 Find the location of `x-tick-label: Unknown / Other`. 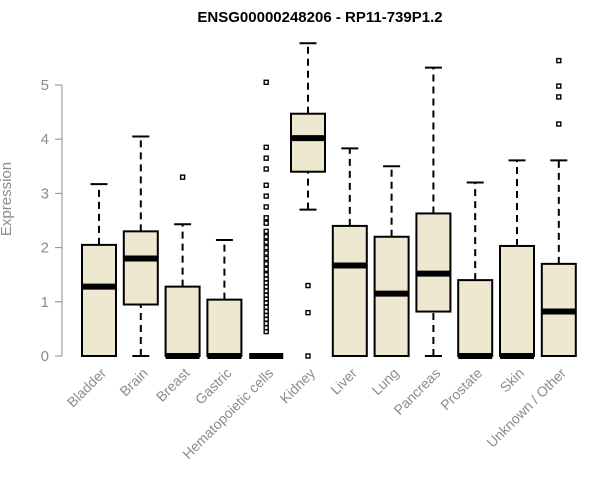

x-tick-label: Unknown / Other is located at coordinates (526, 408).